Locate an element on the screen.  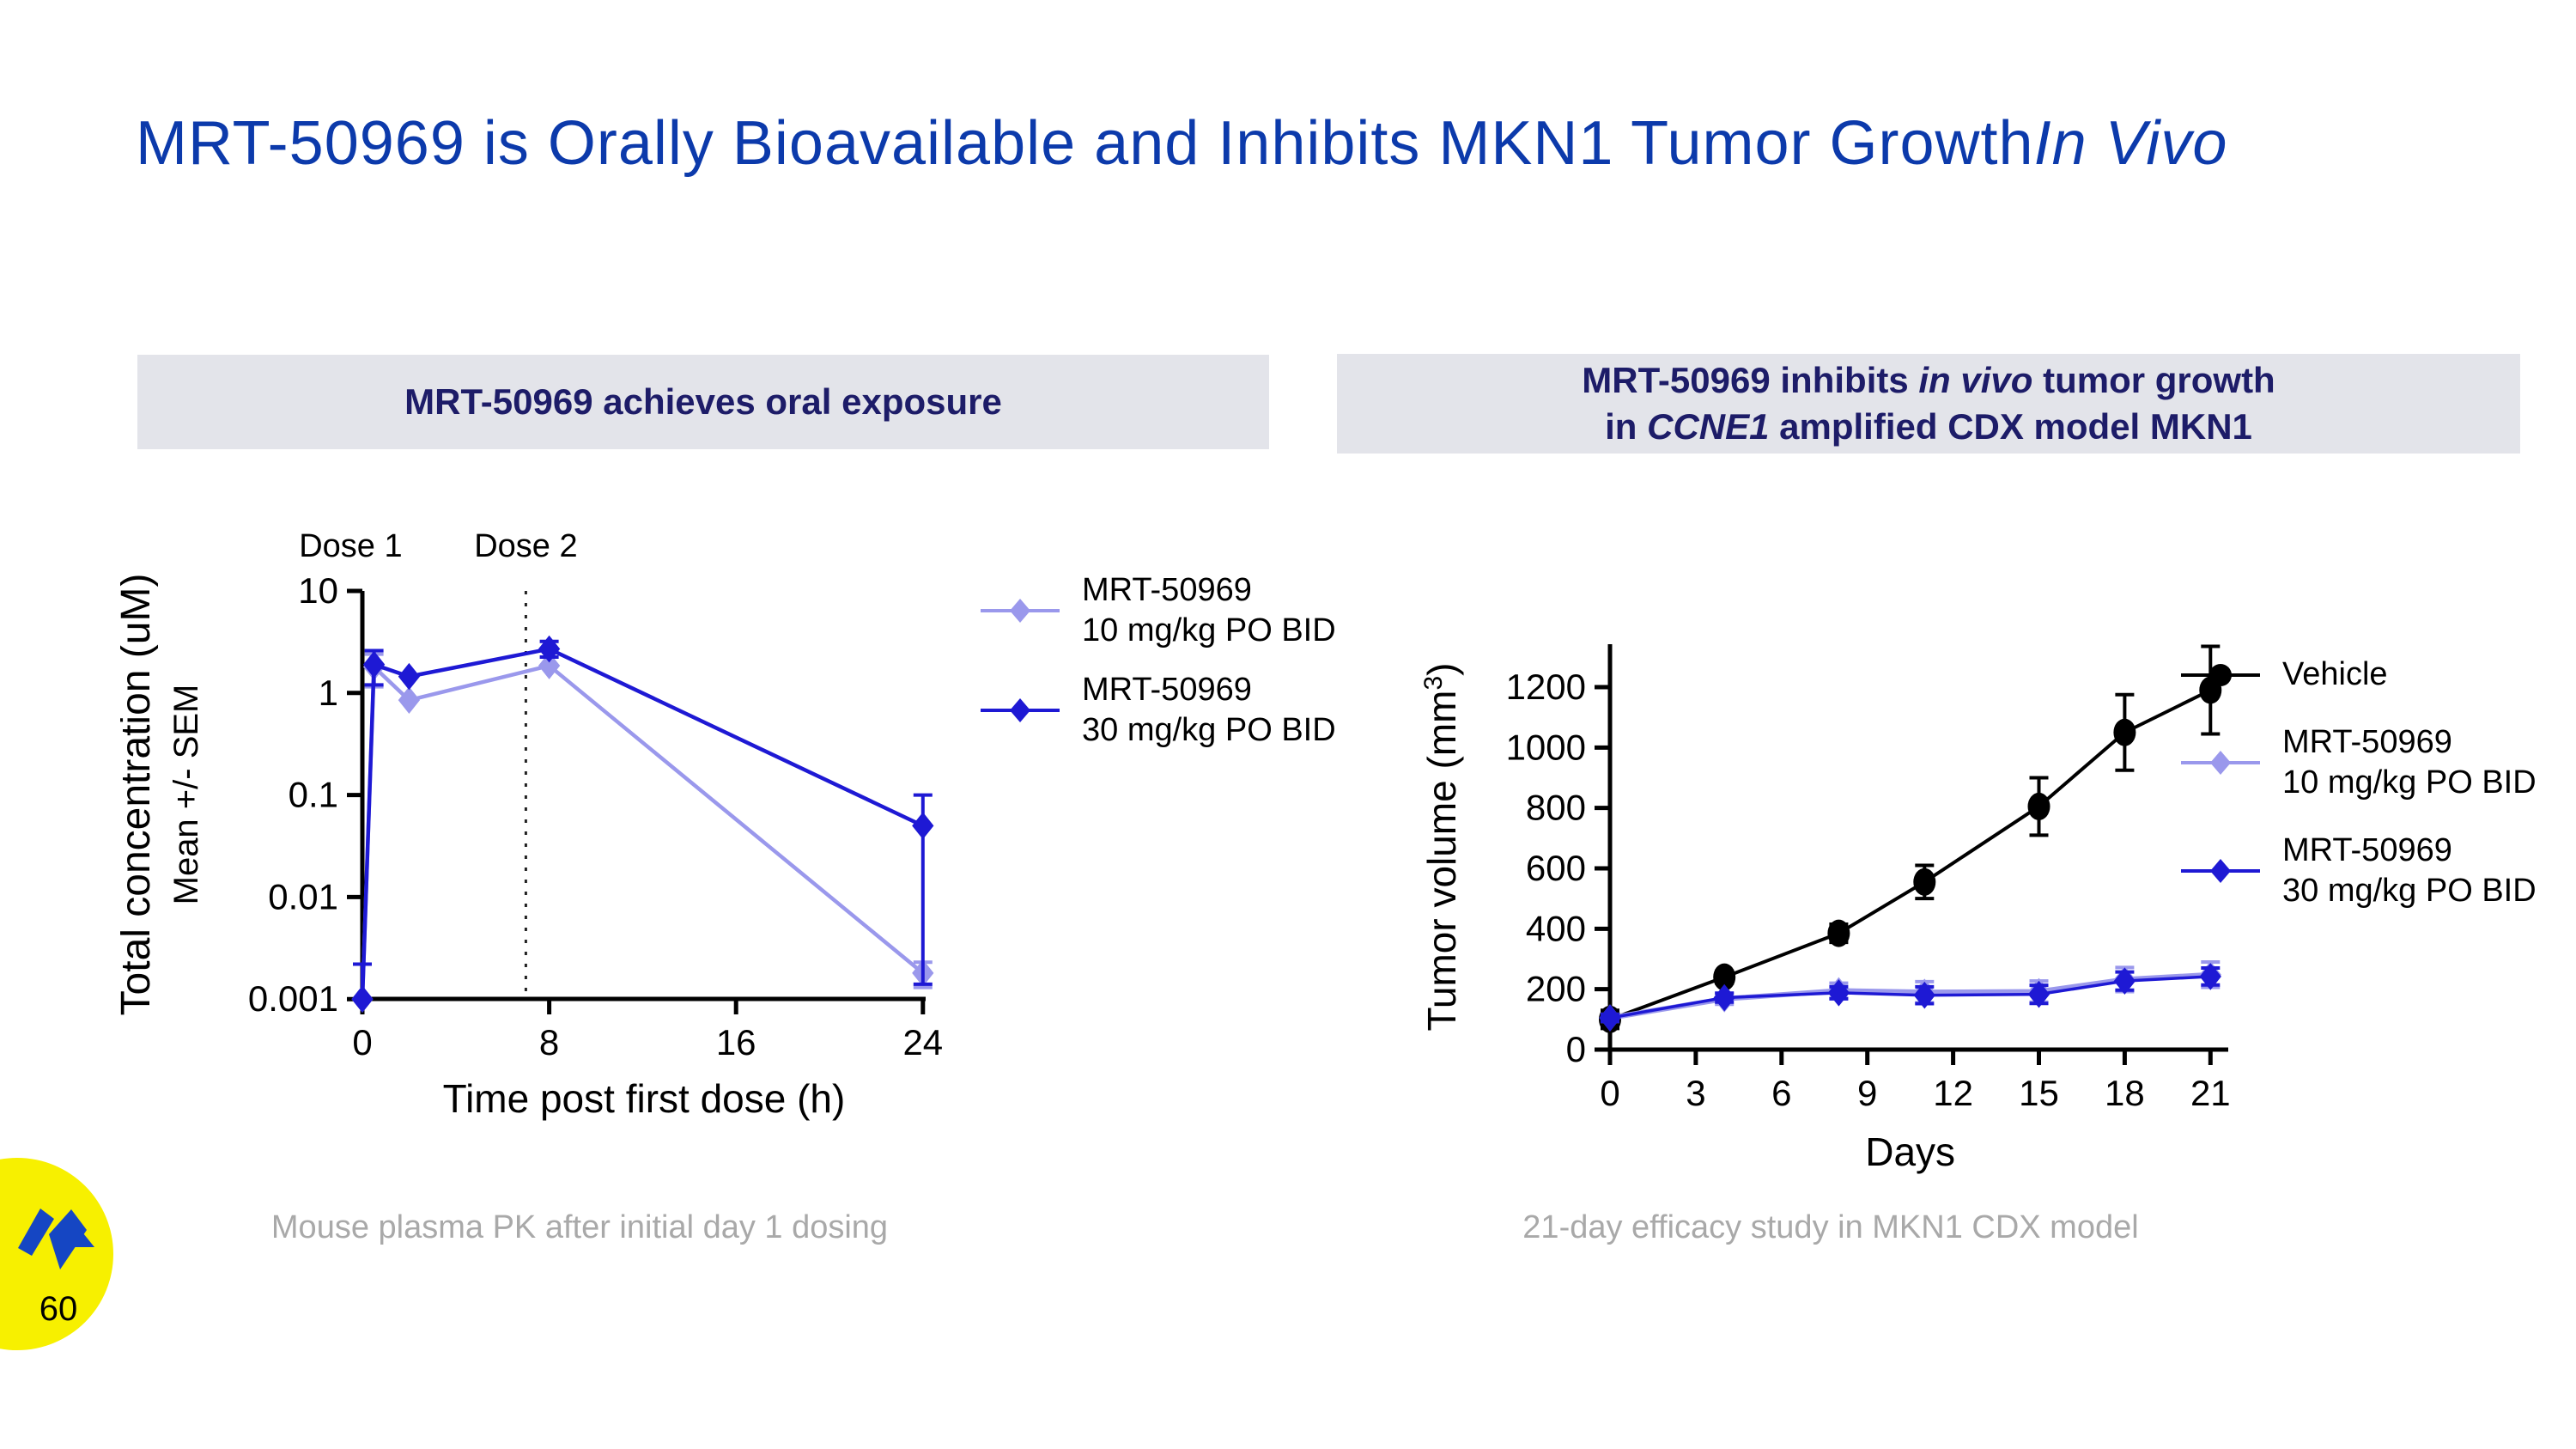
pk-x-axis-title: Time post first dose (h) is located at coordinates (644, 1098).